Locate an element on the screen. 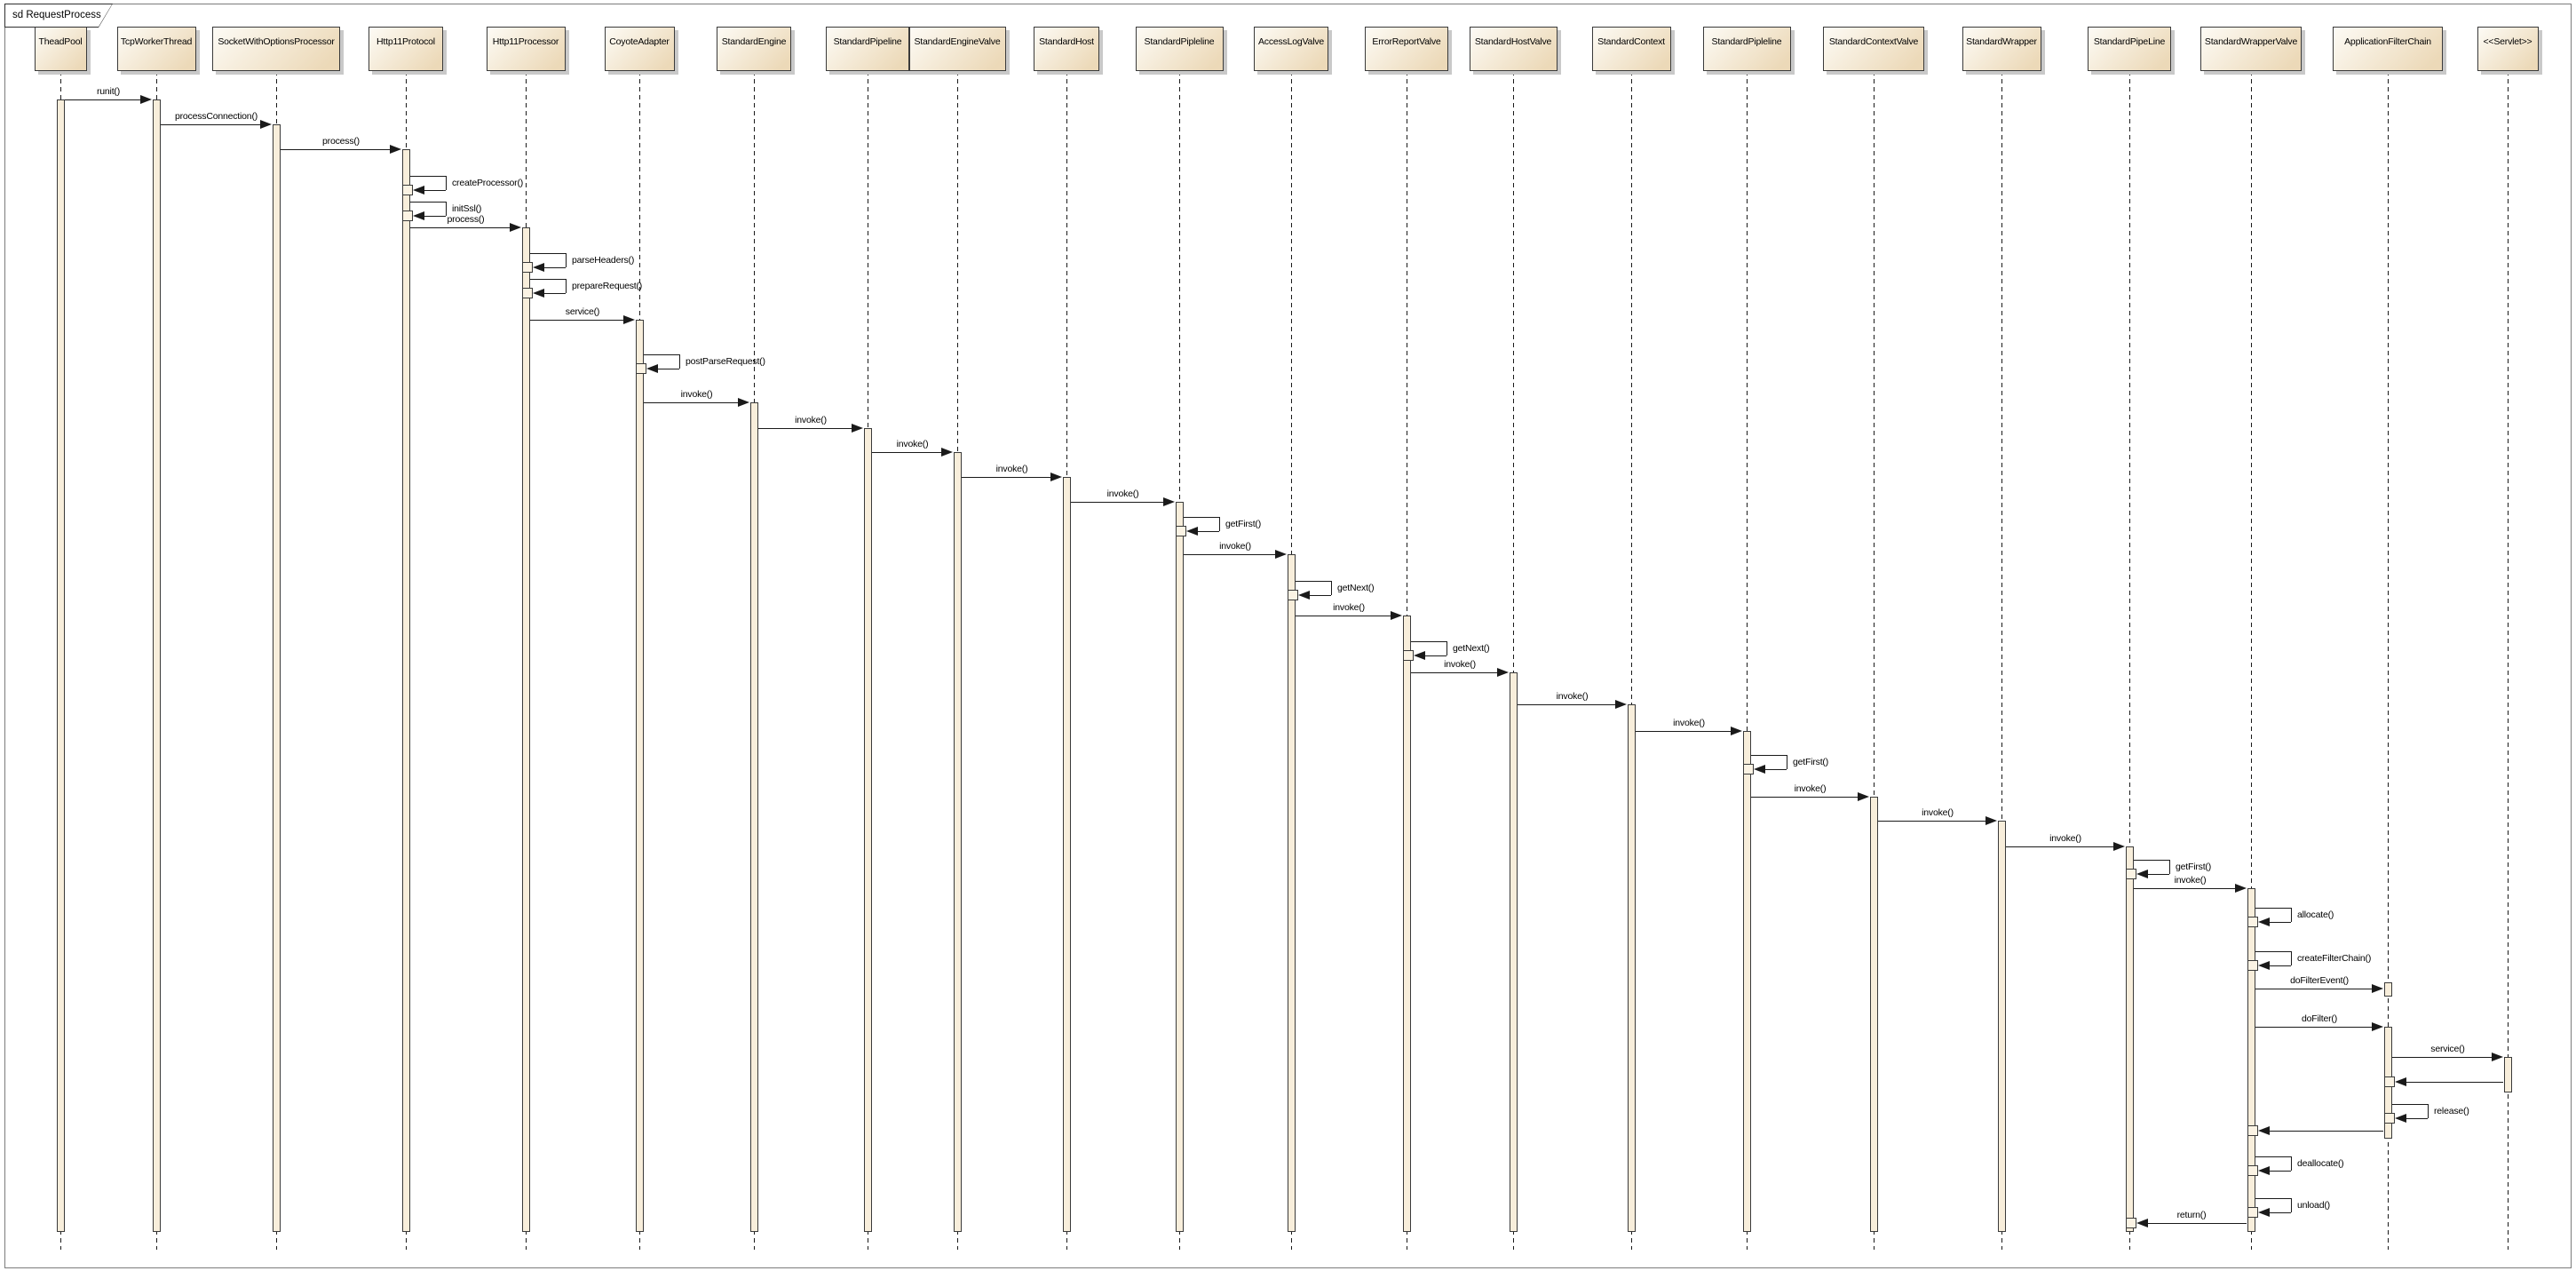 This screenshot has height=1271, width=2576. self-message-label: unload() is located at coordinates (2313, 1205).